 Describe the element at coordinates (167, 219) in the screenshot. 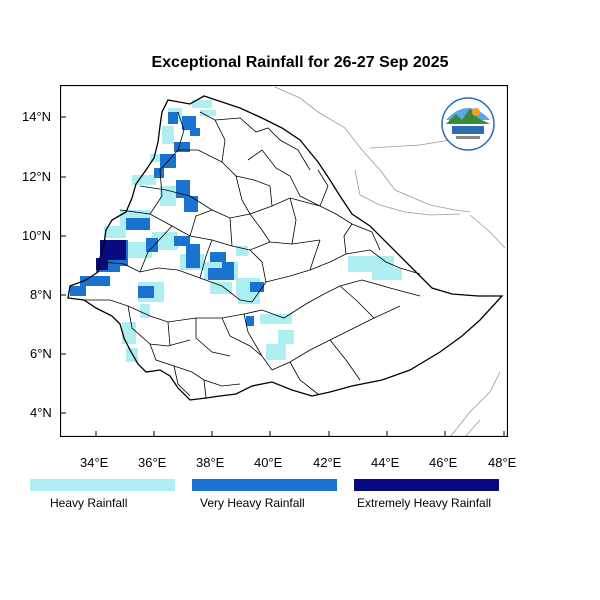

I see `very-heavy-rainfall-cells` at that location.